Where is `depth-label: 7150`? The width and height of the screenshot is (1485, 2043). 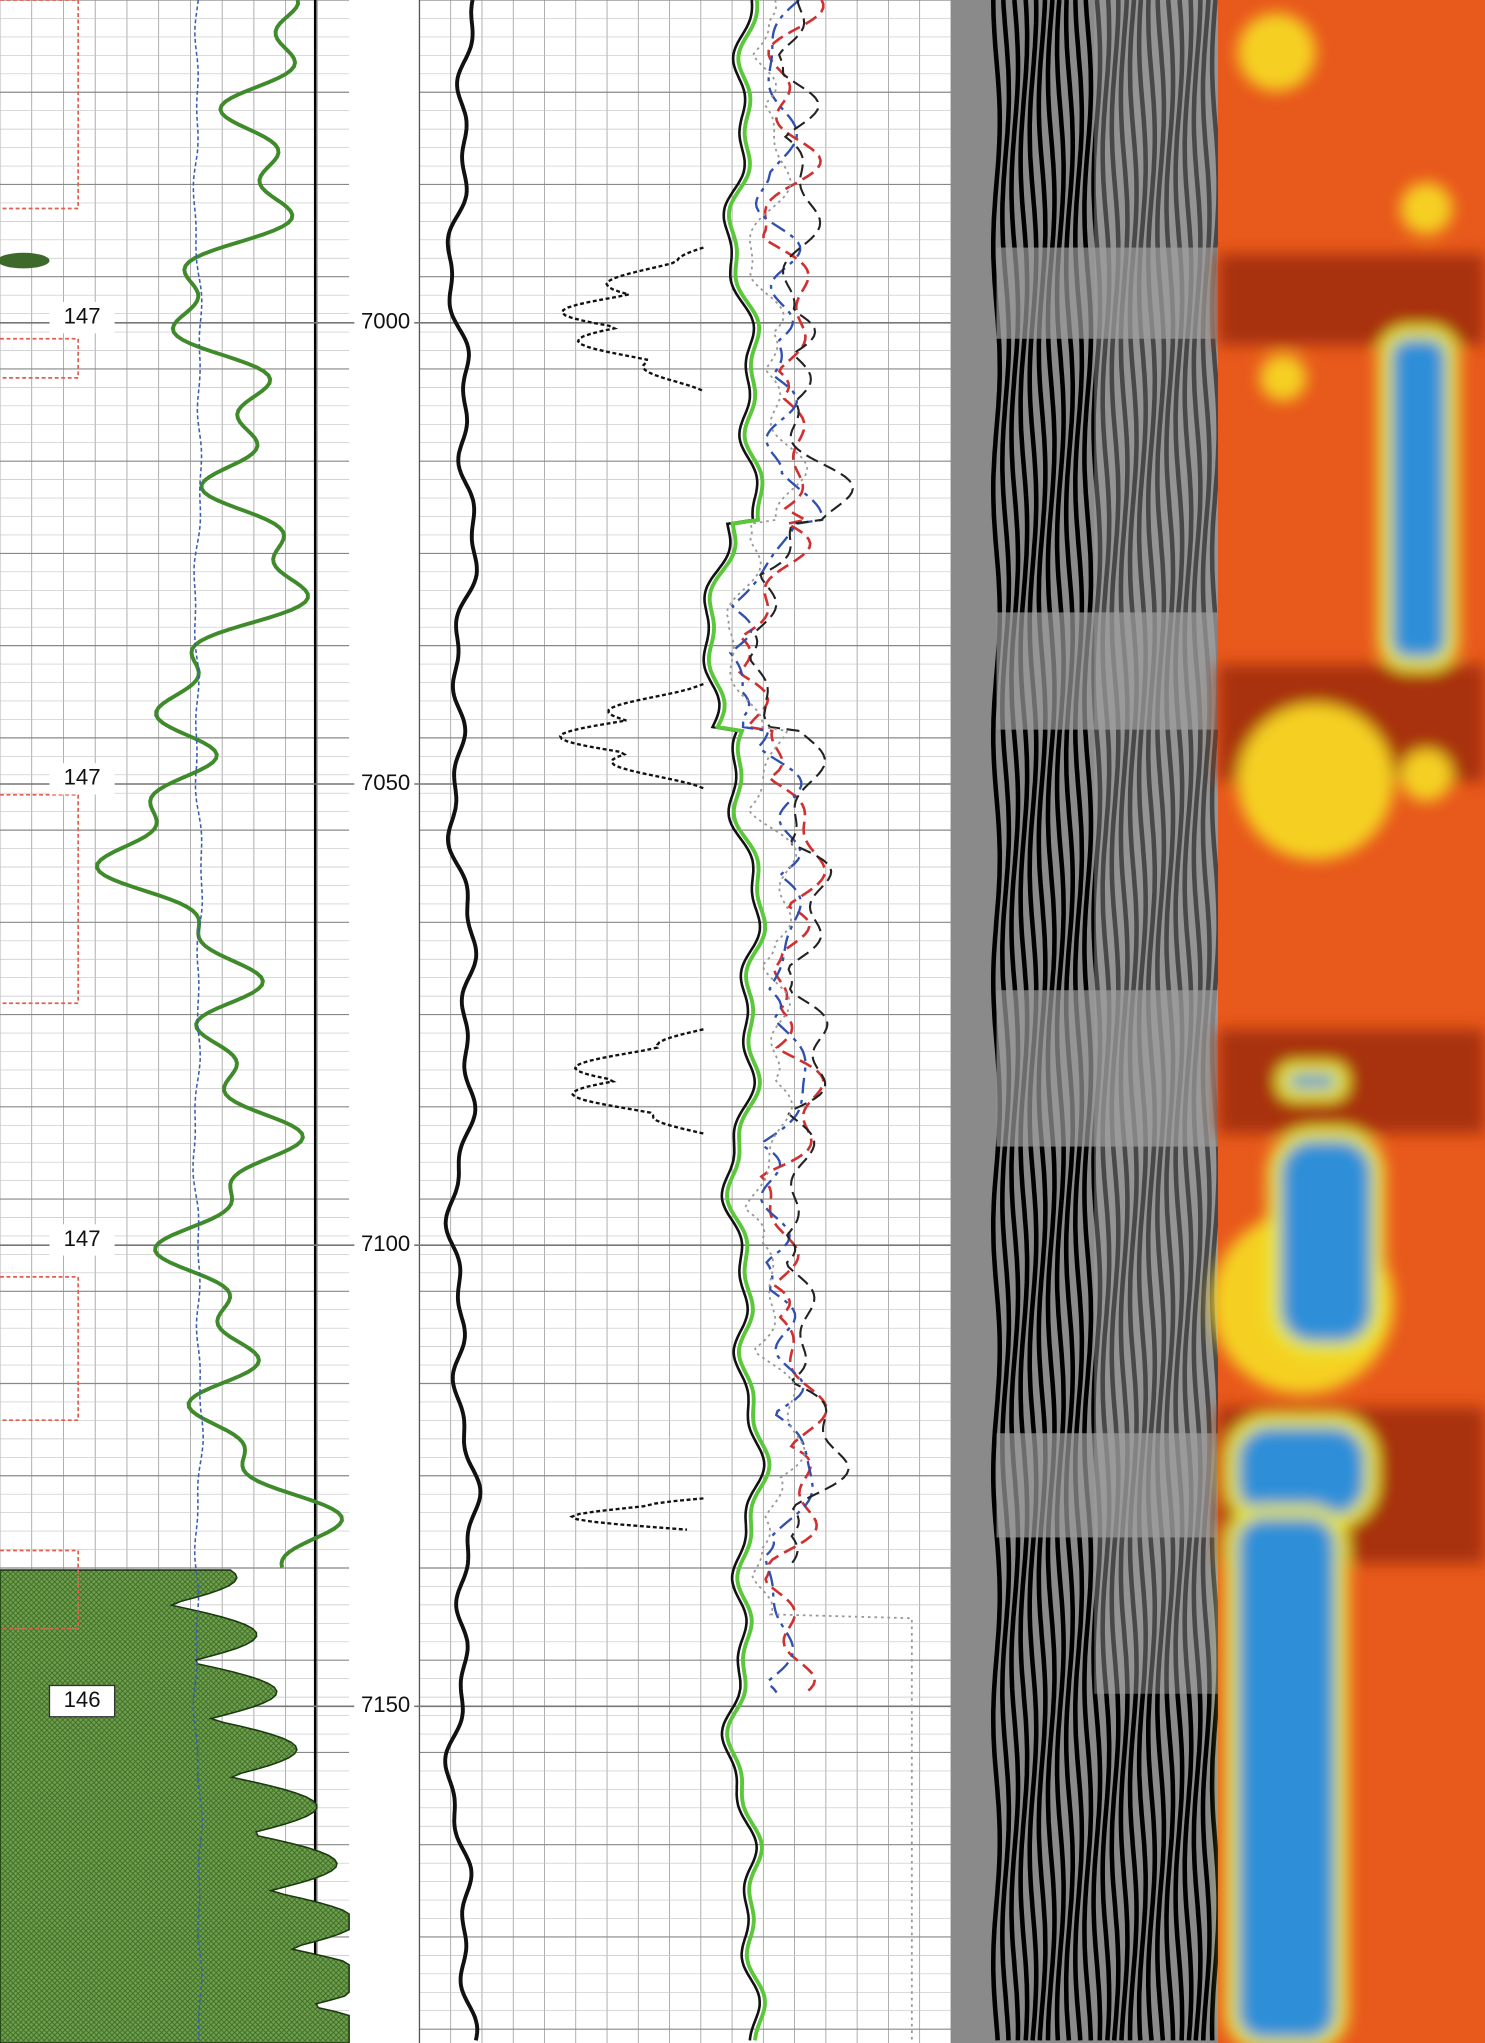 depth-label: 7150 is located at coordinates (385, 1704).